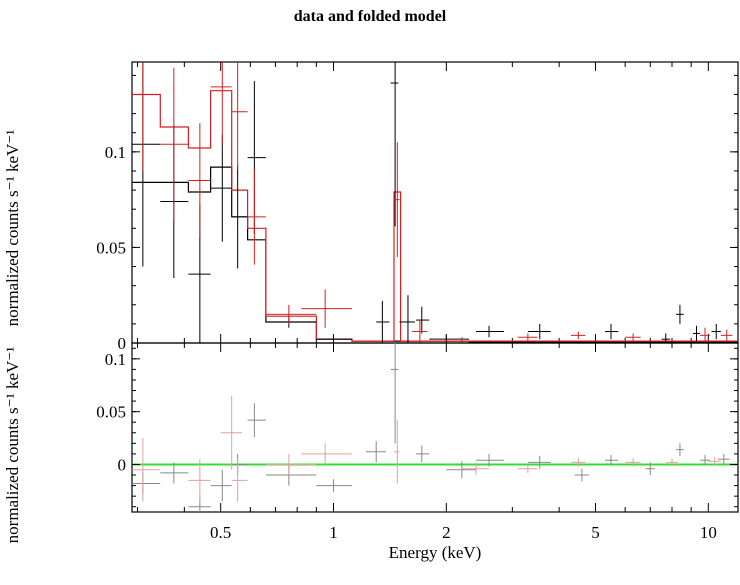 This screenshot has height=585, width=740. I want to click on x-tick-label: 0.5, so click(220, 532).